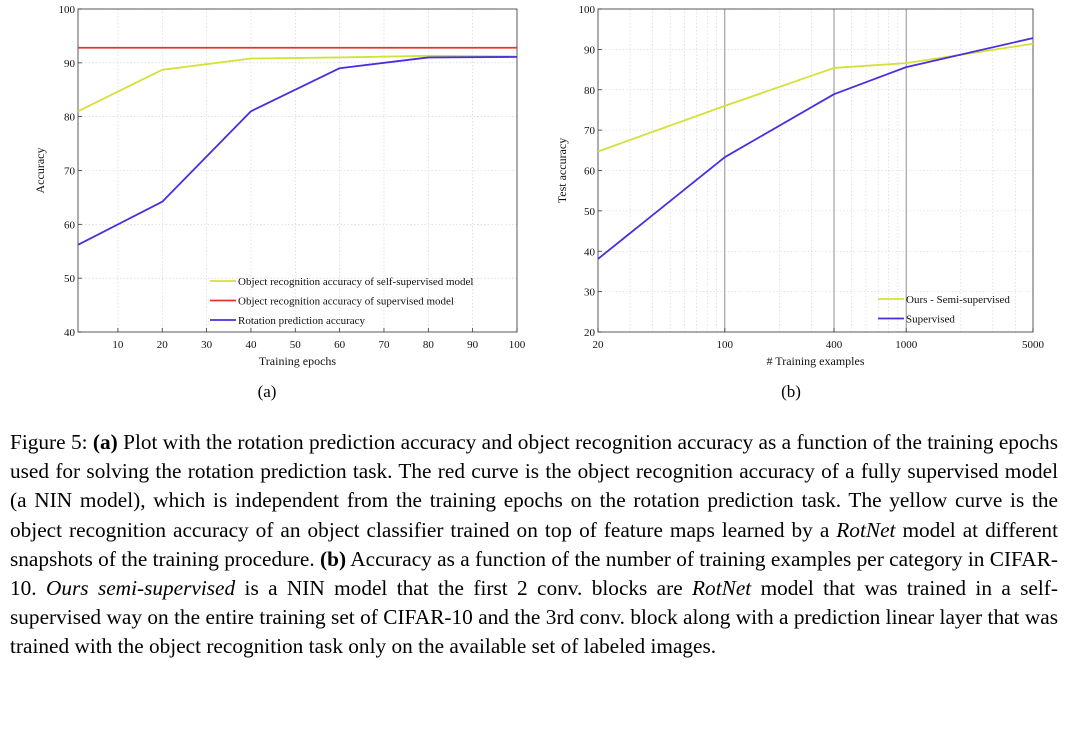  Describe the element at coordinates (590, 333) in the screenshot. I see `y-tick-label: 20` at that location.